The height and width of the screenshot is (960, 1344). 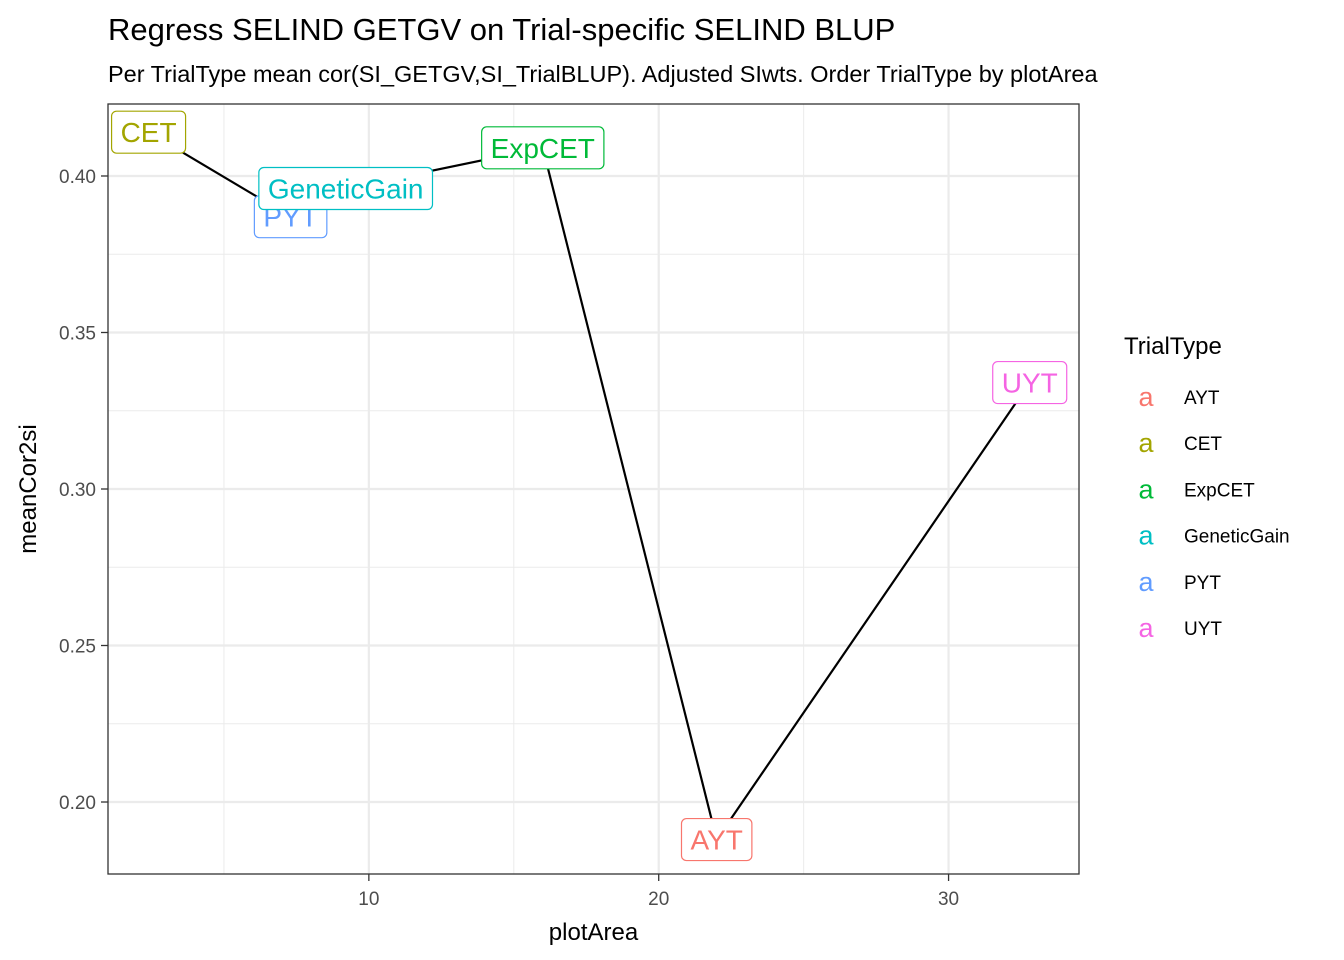 What do you see at coordinates (28, 488) in the screenshot?
I see `y-axis-title: meanCor2si` at bounding box center [28, 488].